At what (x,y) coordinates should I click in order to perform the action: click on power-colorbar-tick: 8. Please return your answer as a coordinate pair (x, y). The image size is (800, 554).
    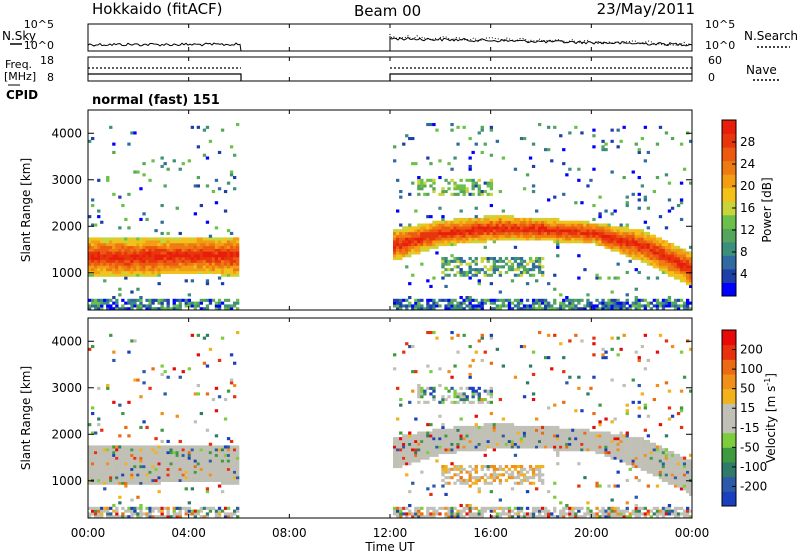
    Looking at the image, I should click on (744, 252).